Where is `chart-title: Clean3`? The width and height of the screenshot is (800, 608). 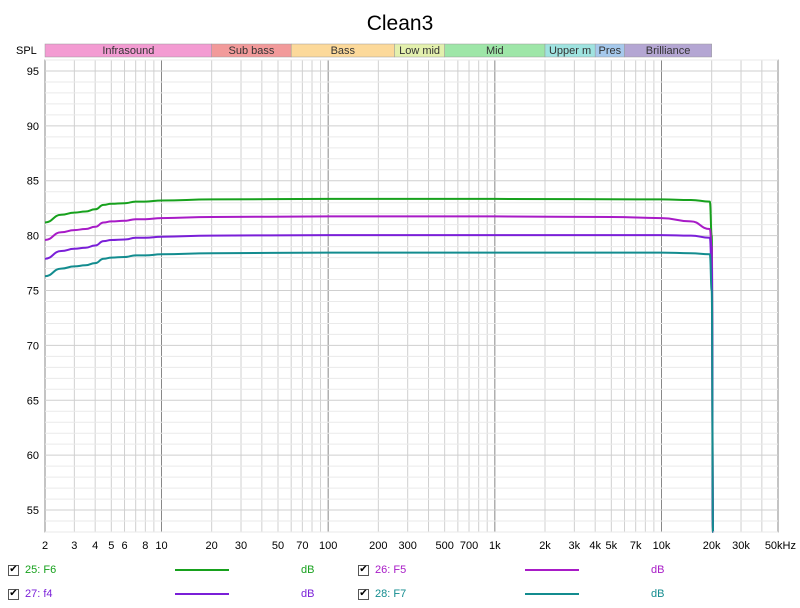 chart-title: Clean3 is located at coordinates (400, 23).